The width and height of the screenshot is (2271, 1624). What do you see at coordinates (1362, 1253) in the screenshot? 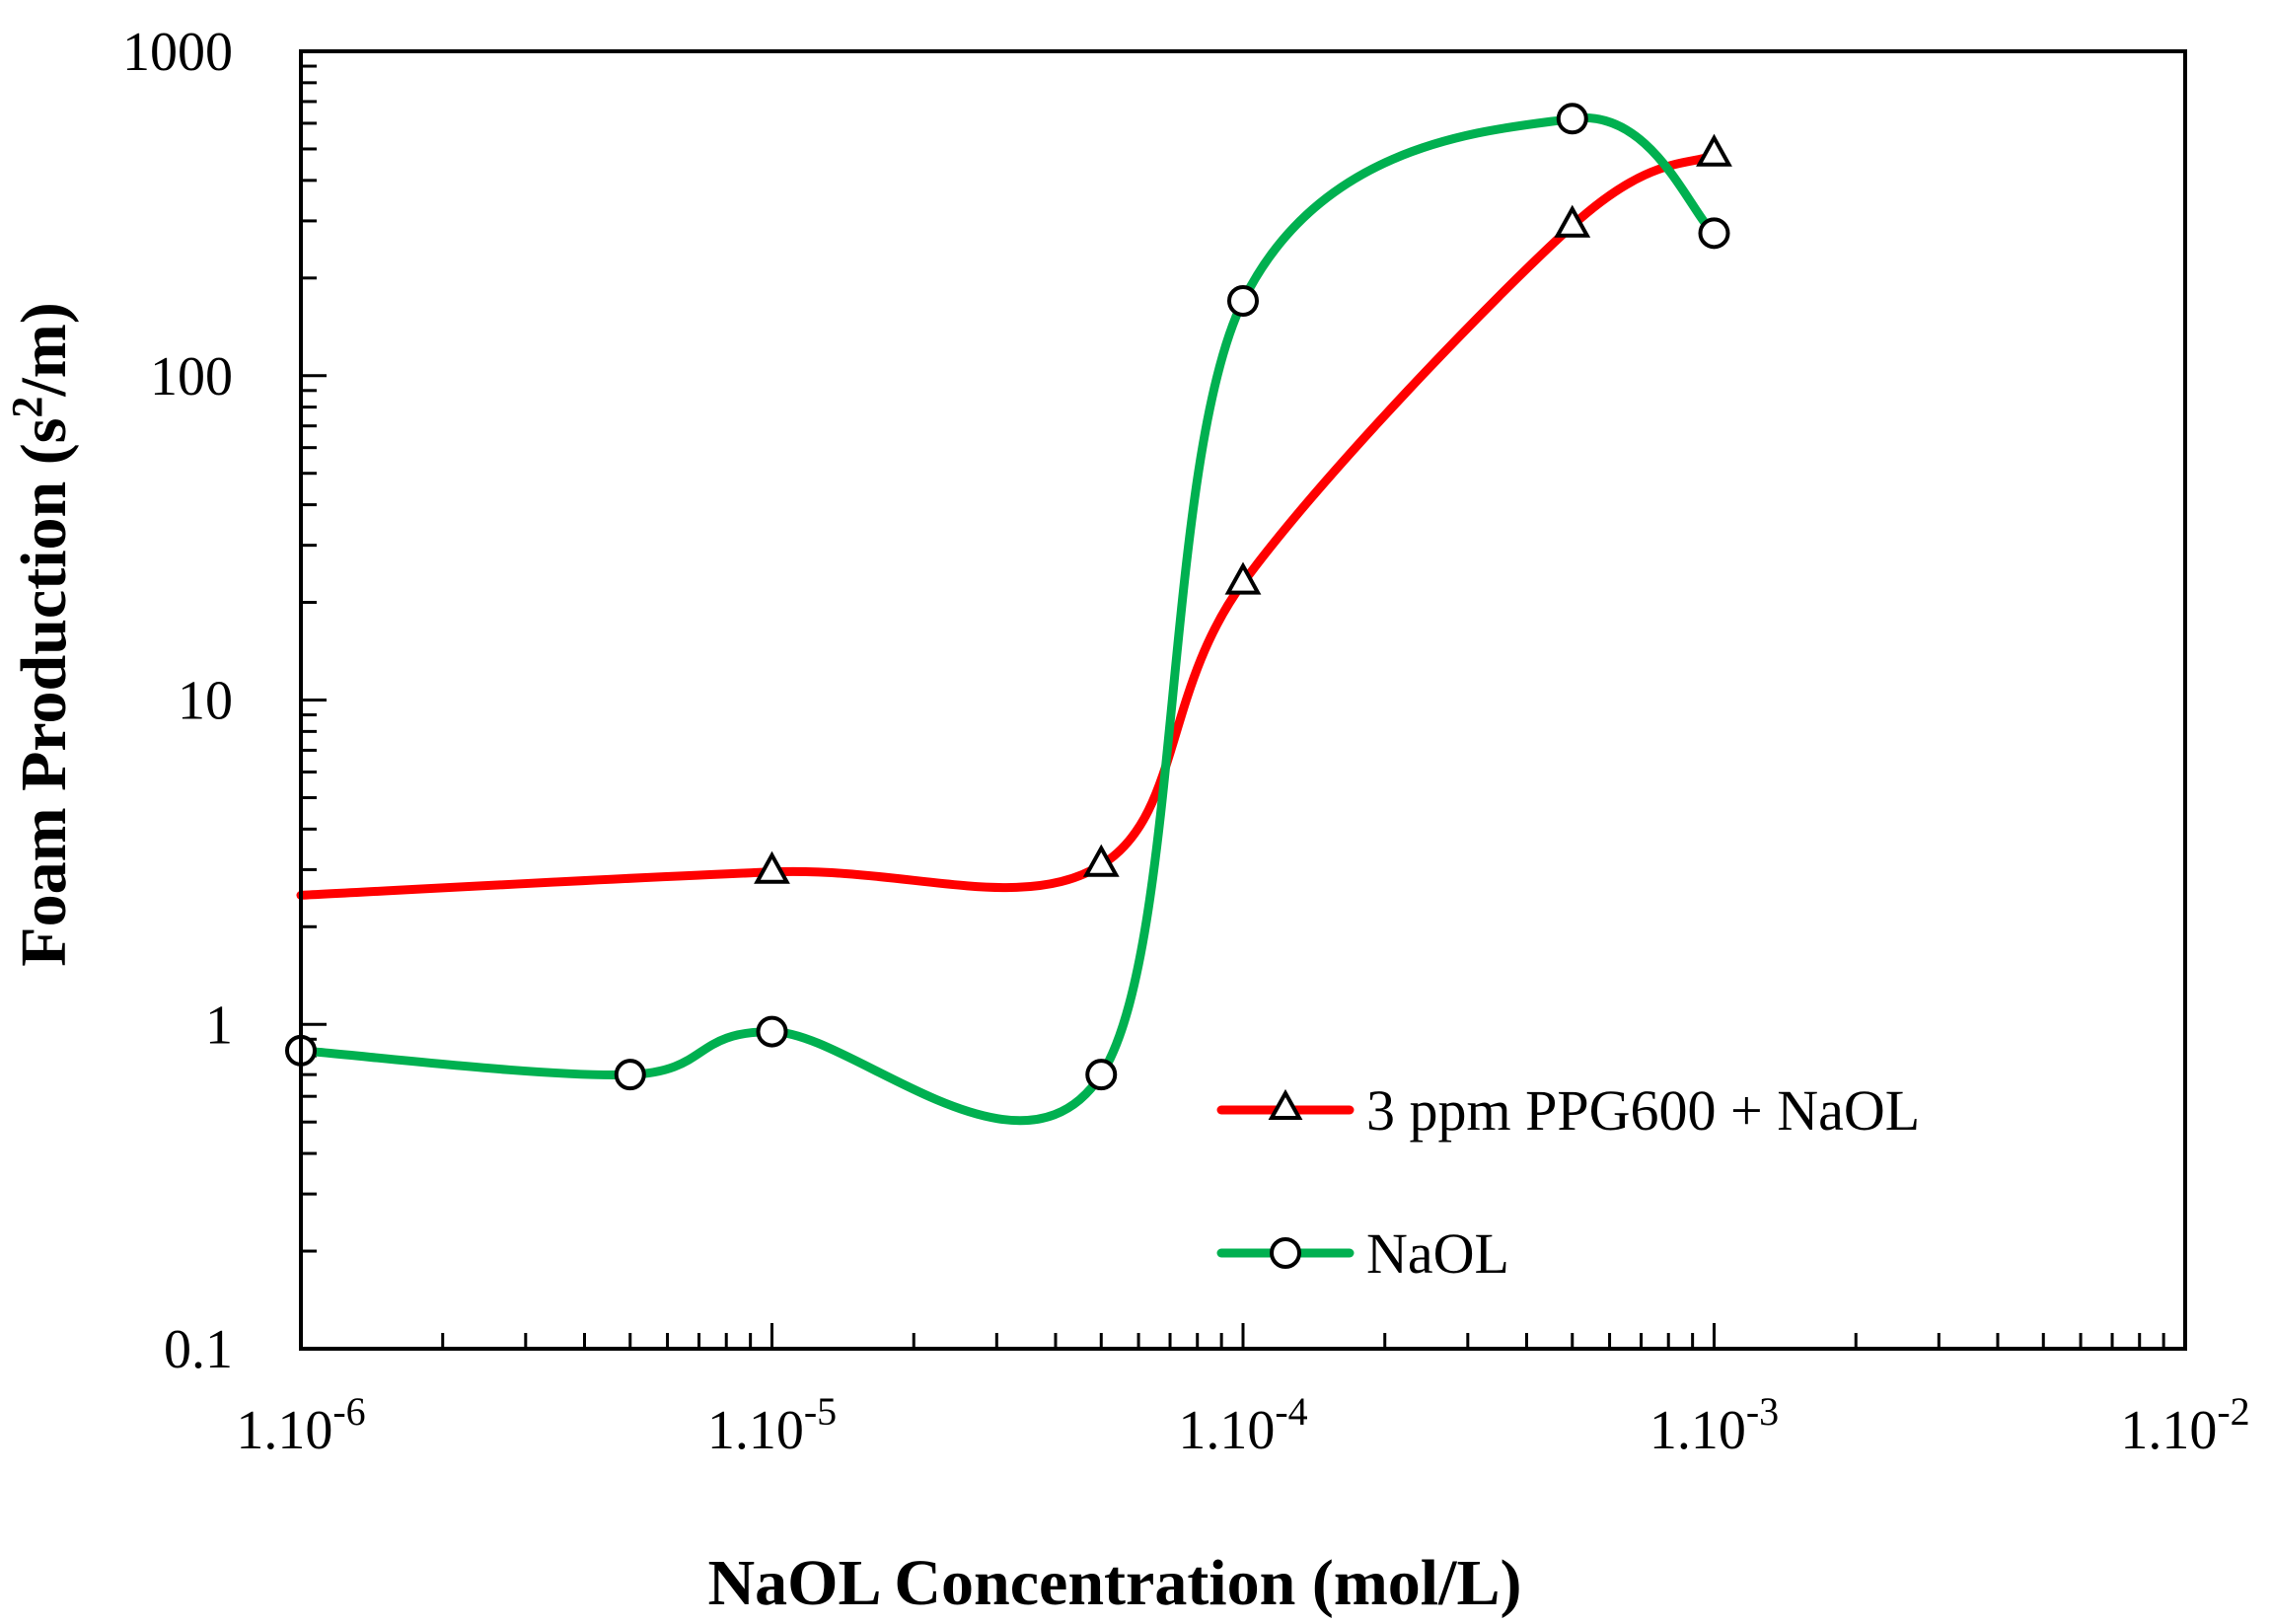
I see `legend-entry-naol: NaOL` at bounding box center [1362, 1253].